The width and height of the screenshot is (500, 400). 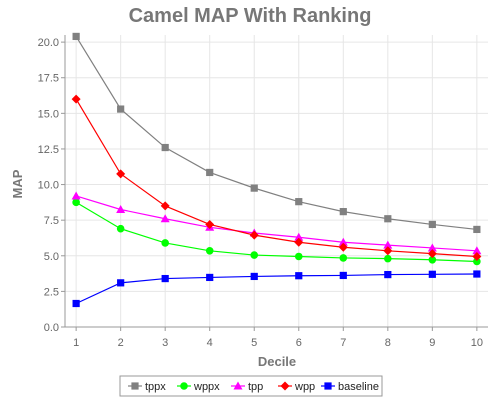 What do you see at coordinates (210, 343) in the screenshot?
I see `x-tick-label: 4` at bounding box center [210, 343].